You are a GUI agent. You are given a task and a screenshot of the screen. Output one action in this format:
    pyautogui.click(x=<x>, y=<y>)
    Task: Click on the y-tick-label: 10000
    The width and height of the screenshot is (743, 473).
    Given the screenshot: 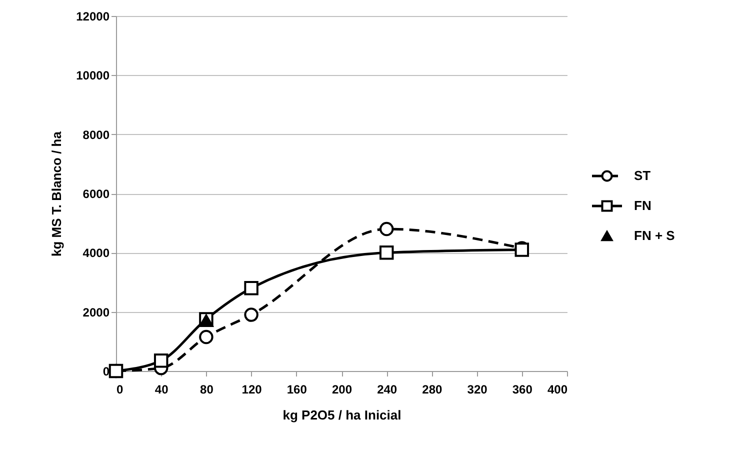 What is the action you would take?
    pyautogui.click(x=93, y=75)
    